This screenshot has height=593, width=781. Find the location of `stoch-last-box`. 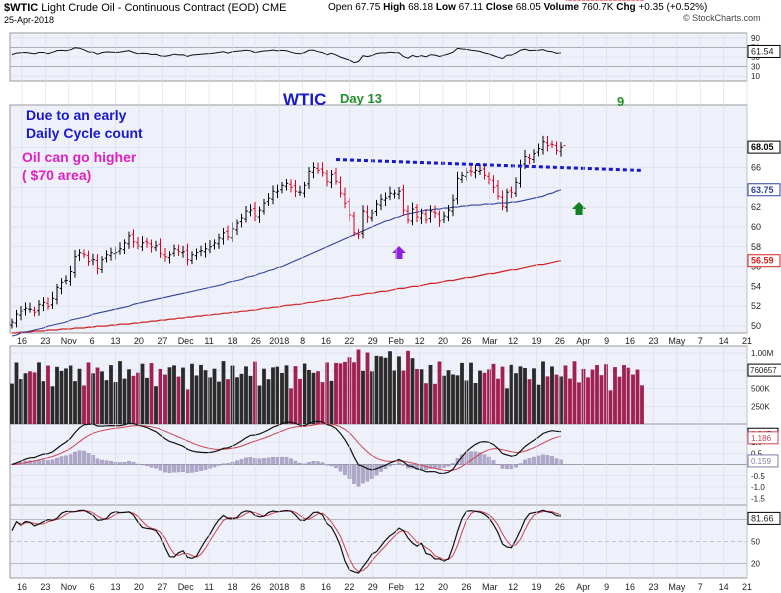

stoch-last-box is located at coordinates (764, 518).